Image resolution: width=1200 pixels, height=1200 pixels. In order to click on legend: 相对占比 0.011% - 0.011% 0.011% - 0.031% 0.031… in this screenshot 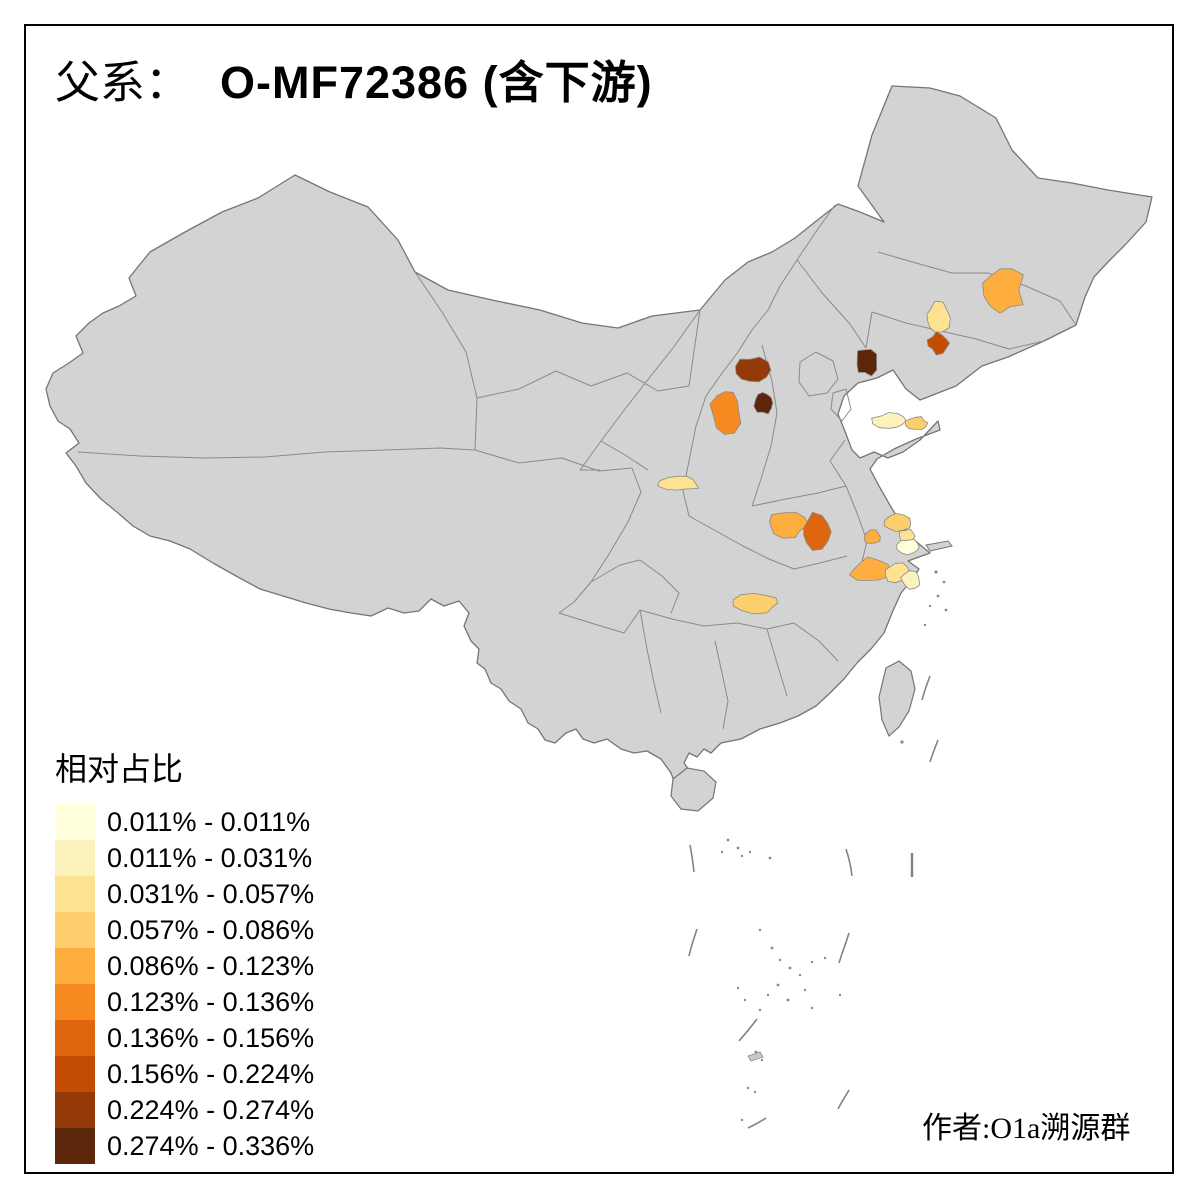, I will do `click(184, 954)`.